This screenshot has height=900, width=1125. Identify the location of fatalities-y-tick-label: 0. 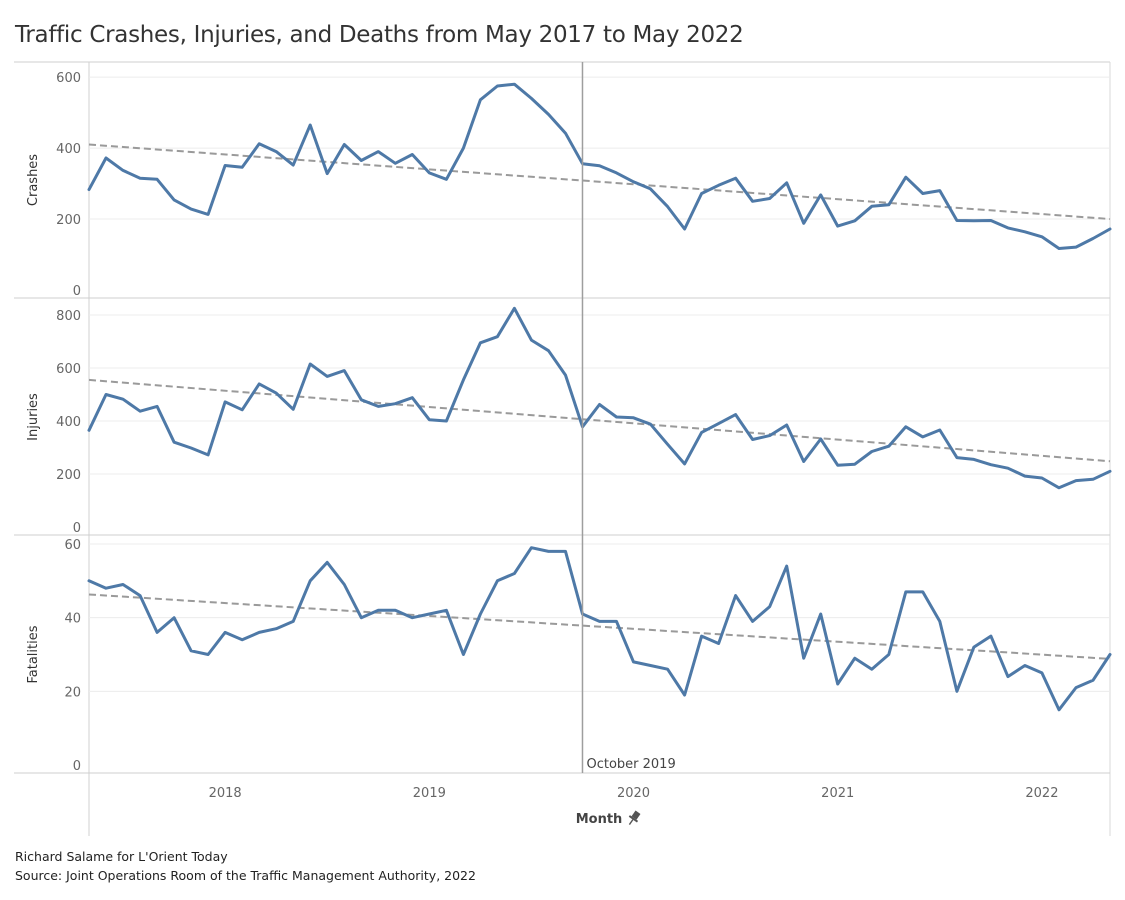
(77, 766).